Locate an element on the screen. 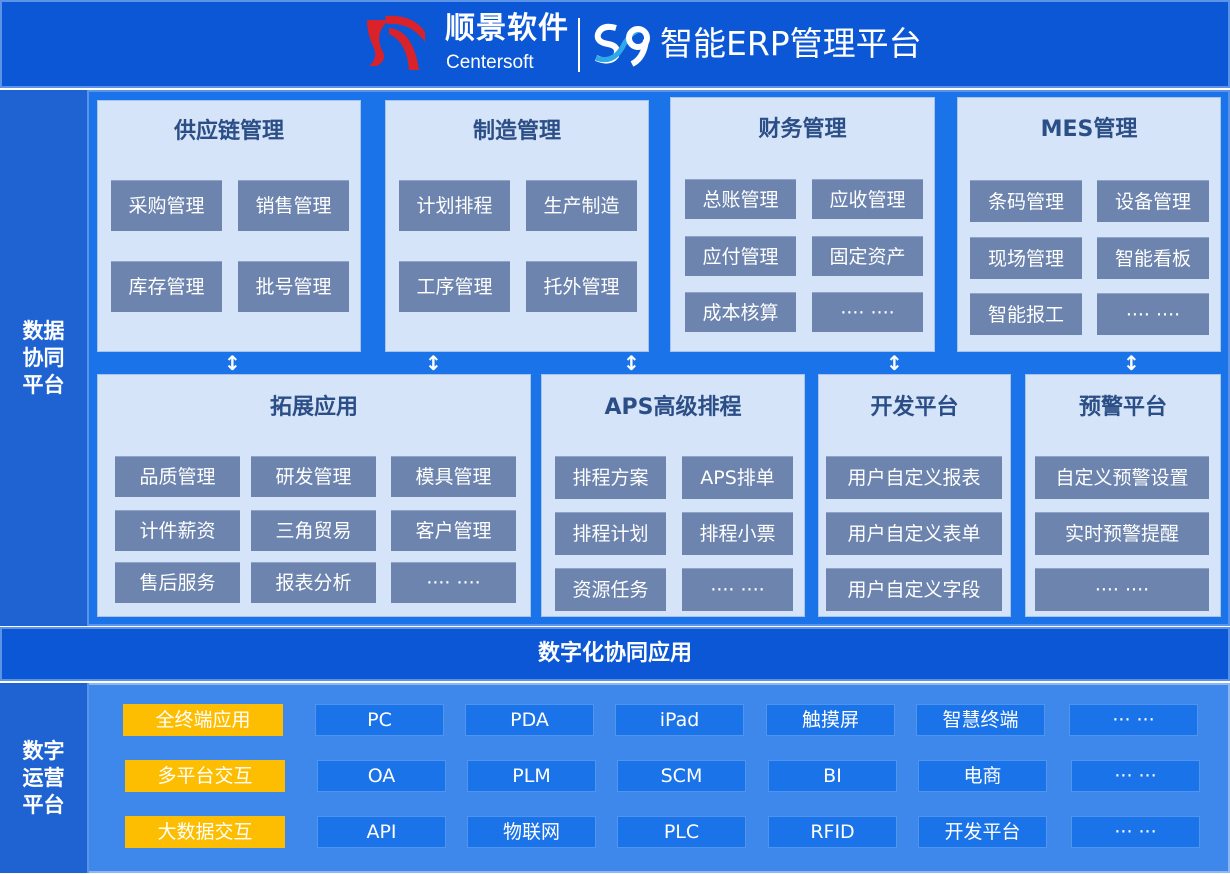 The width and height of the screenshot is (1230, 874). module-item: 实时预警提醒 is located at coordinates (1122, 533).